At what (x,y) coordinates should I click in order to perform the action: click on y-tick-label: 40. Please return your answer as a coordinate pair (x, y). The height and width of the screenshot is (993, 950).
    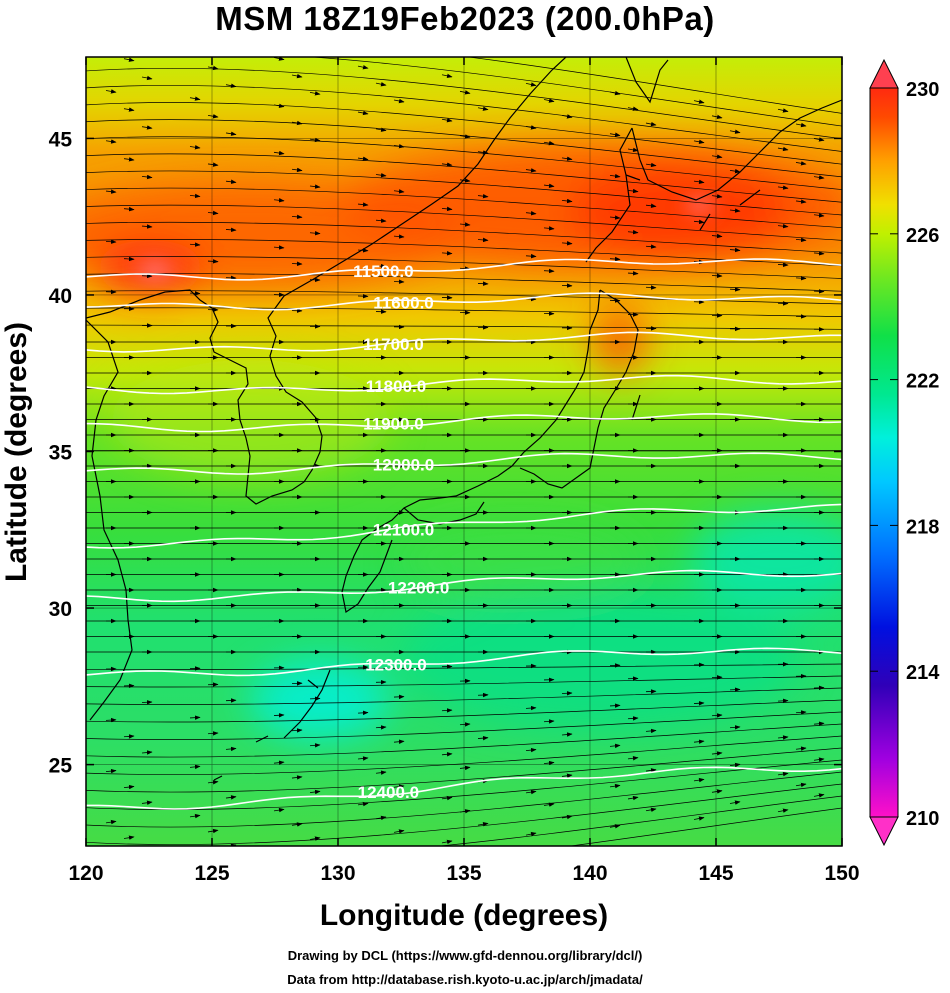
    Looking at the image, I should click on (60, 296).